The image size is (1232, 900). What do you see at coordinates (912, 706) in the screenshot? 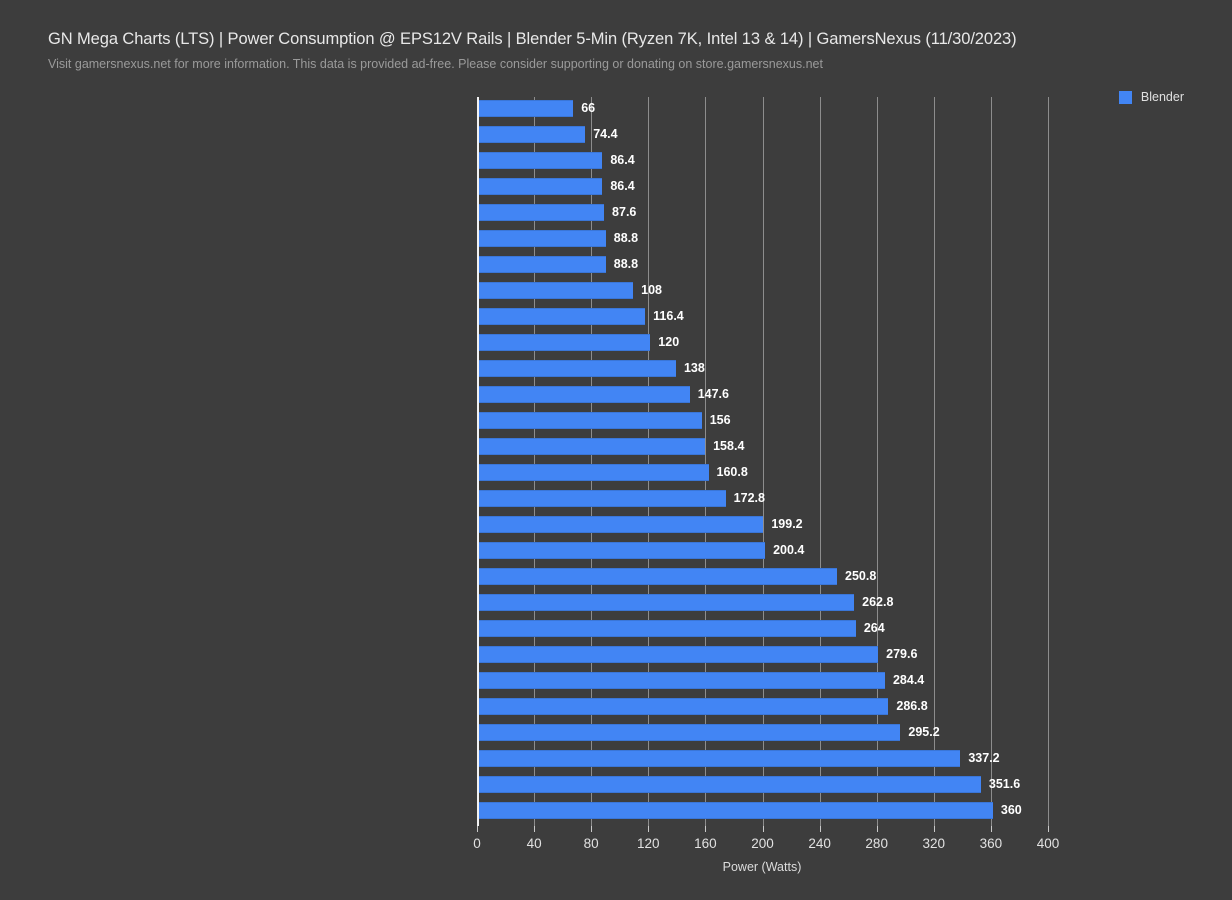
I see `bar-value-label: 286.8` at bounding box center [912, 706].